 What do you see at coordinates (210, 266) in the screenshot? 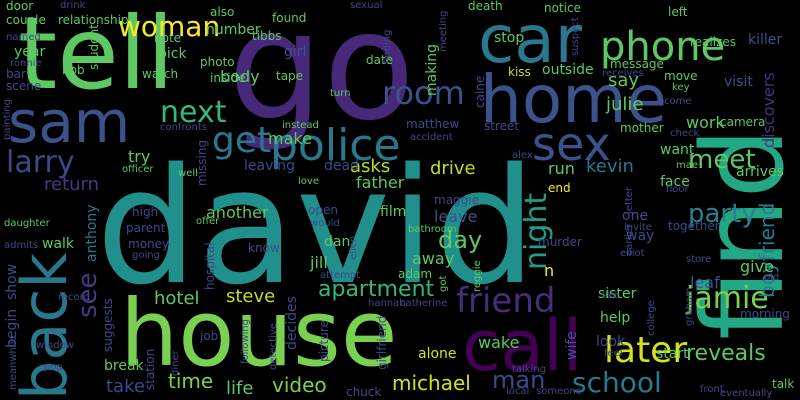
I see `word-hospital: hospital` at bounding box center [210, 266].